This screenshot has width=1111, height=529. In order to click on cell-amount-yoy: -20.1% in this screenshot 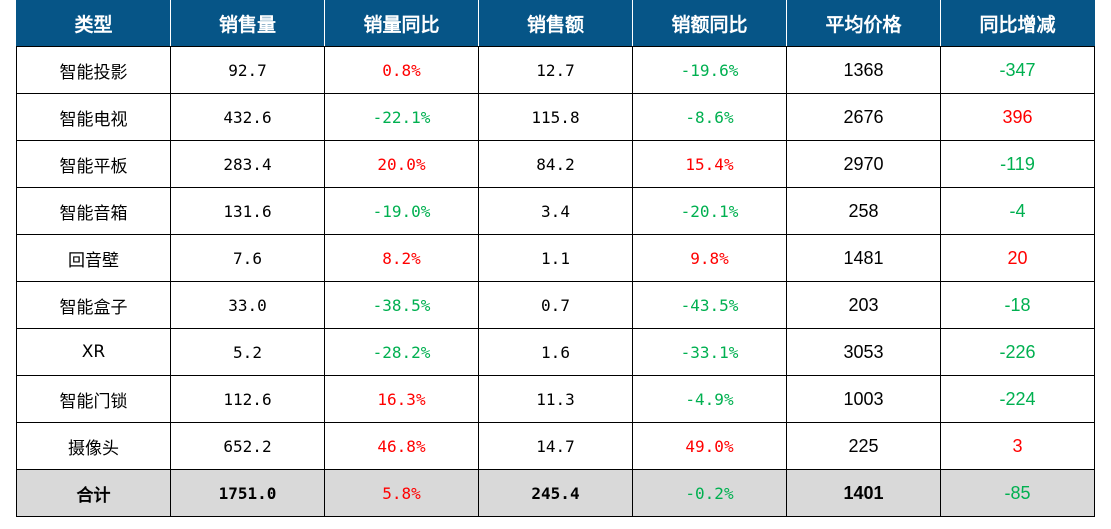, I will do `click(709, 211)`.